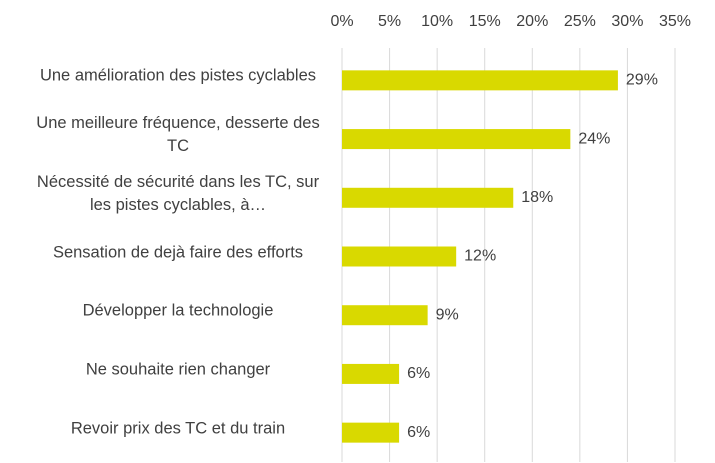 The image size is (715, 463). What do you see at coordinates (178, 369) in the screenshot?
I see `category-label: Ne souhaite rien changer` at bounding box center [178, 369].